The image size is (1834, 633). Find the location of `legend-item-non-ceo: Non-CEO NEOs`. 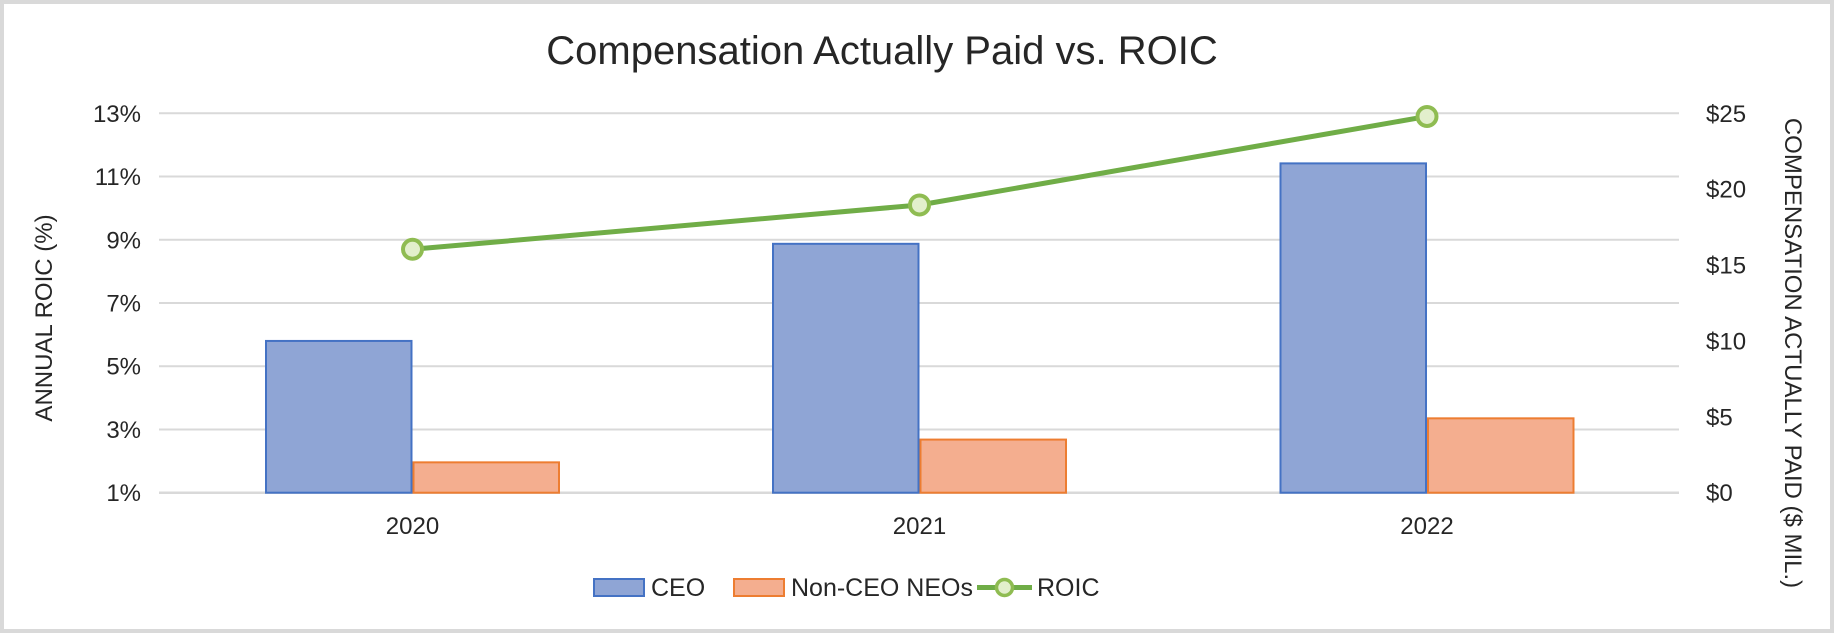

legend-item-non-ceo: Non-CEO NEOs is located at coordinates (853, 588).